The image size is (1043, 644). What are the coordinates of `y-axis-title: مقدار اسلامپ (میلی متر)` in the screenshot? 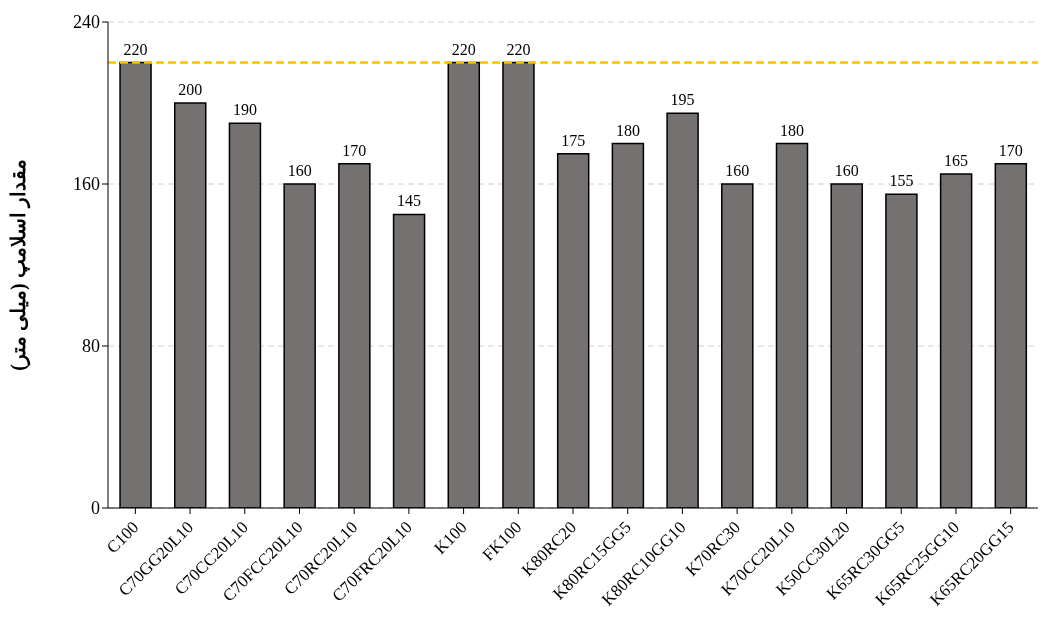 It's located at (19, 265).